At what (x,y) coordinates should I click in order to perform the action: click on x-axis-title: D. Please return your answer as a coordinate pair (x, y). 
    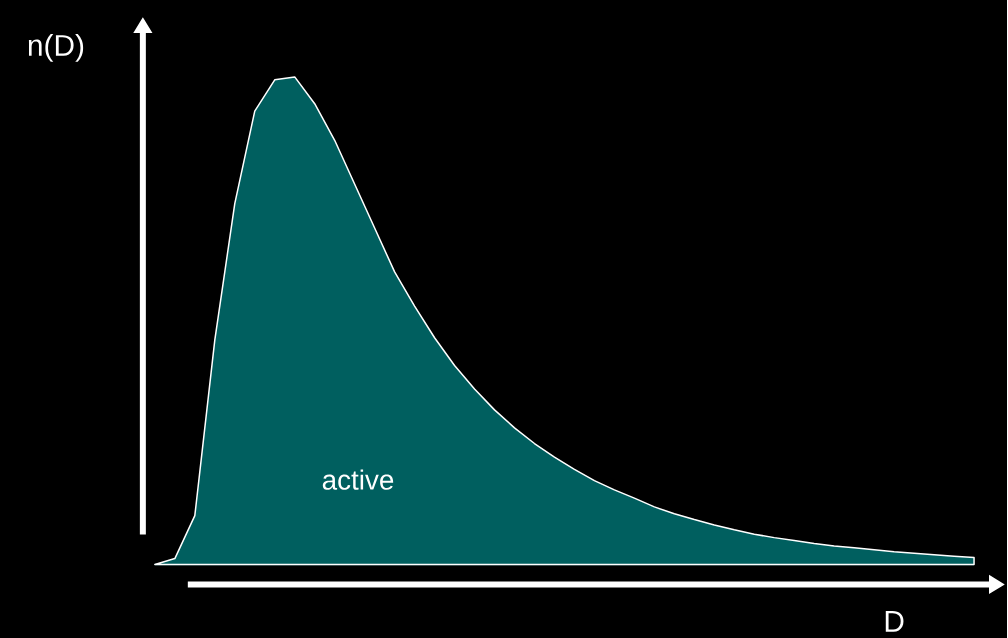
    Looking at the image, I should click on (894, 621).